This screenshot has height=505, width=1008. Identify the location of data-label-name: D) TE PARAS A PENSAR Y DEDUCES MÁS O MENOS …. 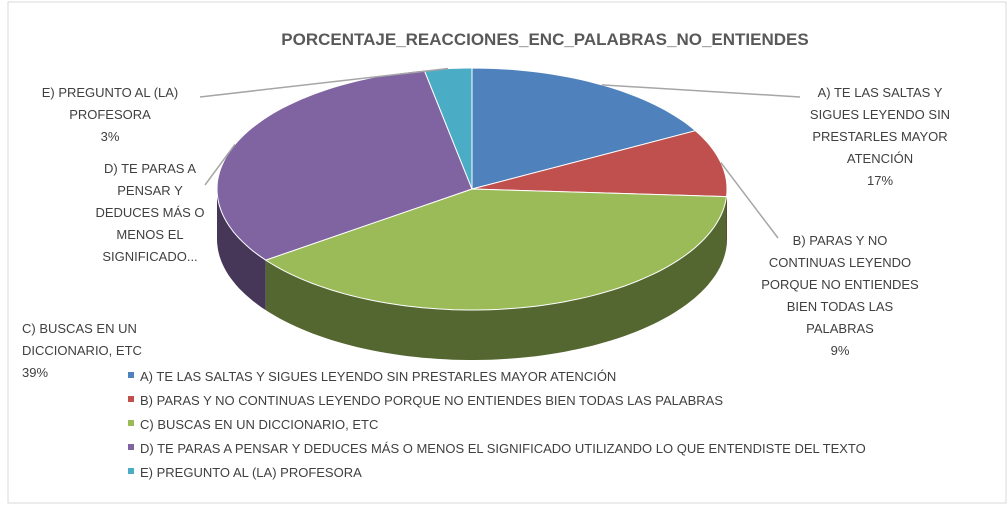
(149, 212).